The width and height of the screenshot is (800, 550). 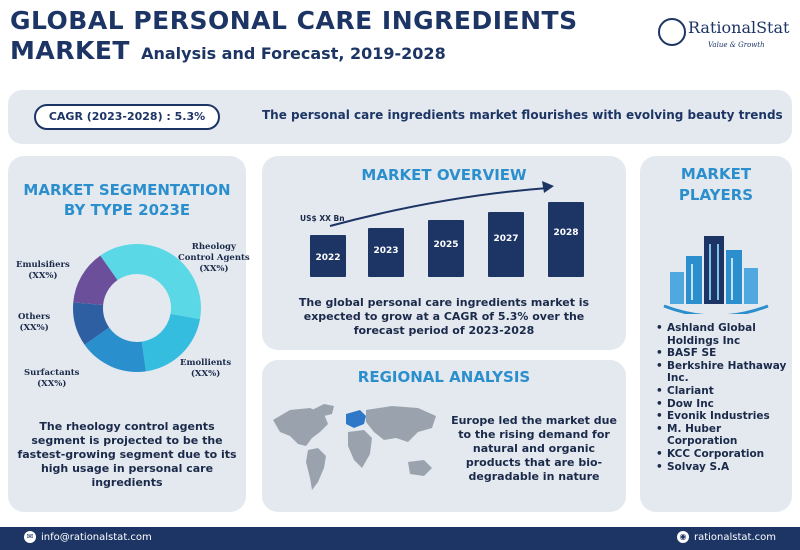 I want to click on world-map-icon, so click(x=354, y=447).